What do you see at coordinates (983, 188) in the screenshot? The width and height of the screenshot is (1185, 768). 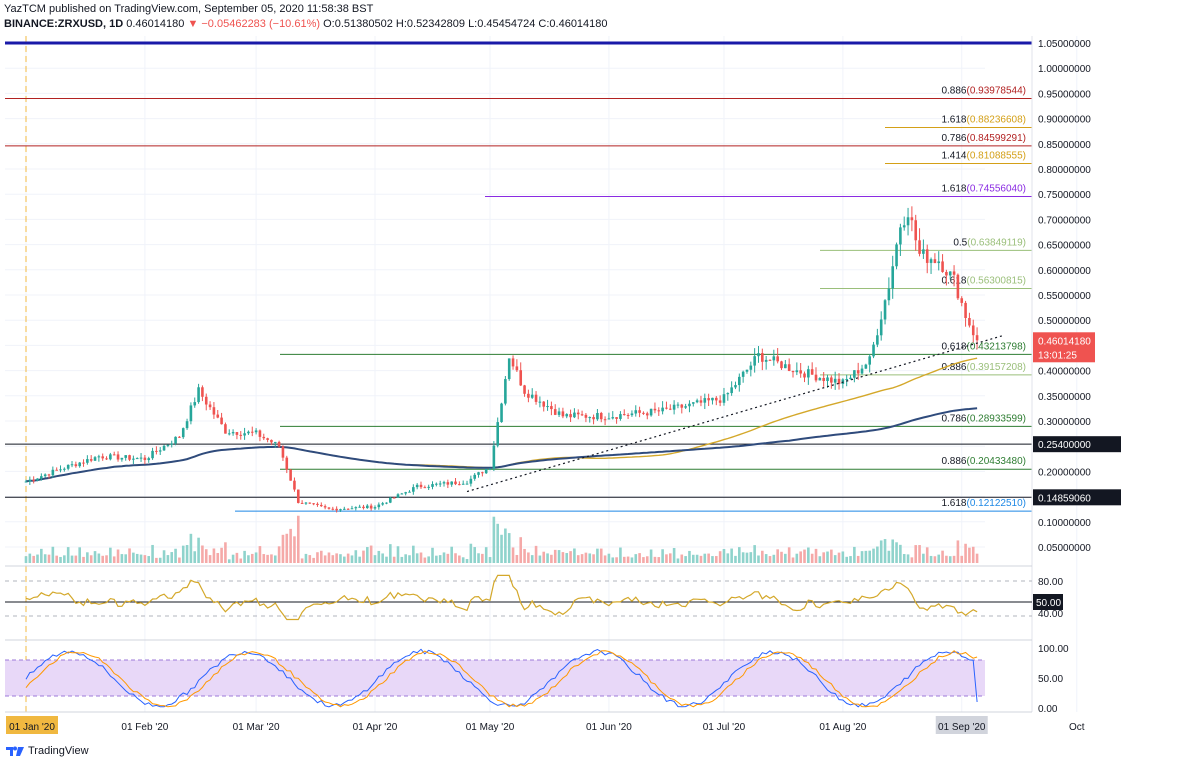 I see `fib-label-4: 1.618(0.74556040)` at bounding box center [983, 188].